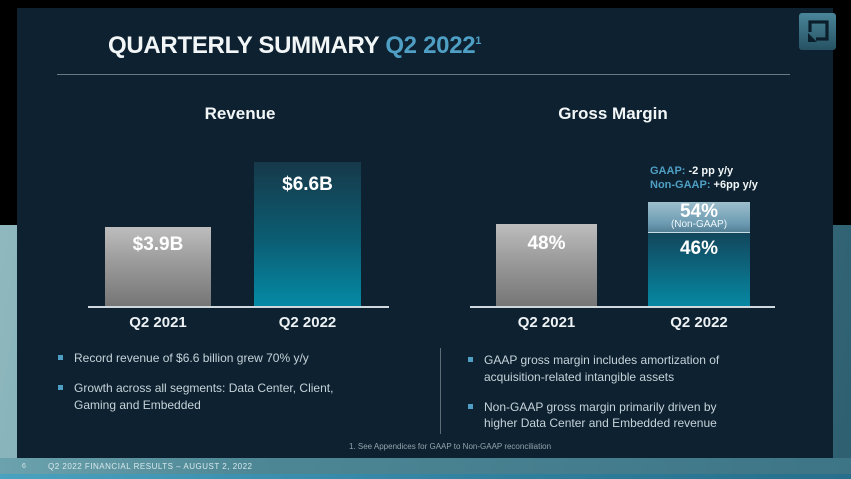 The width and height of the screenshot is (851, 479). Describe the element at coordinates (24, 466) in the screenshot. I see `page-number: 6` at that location.